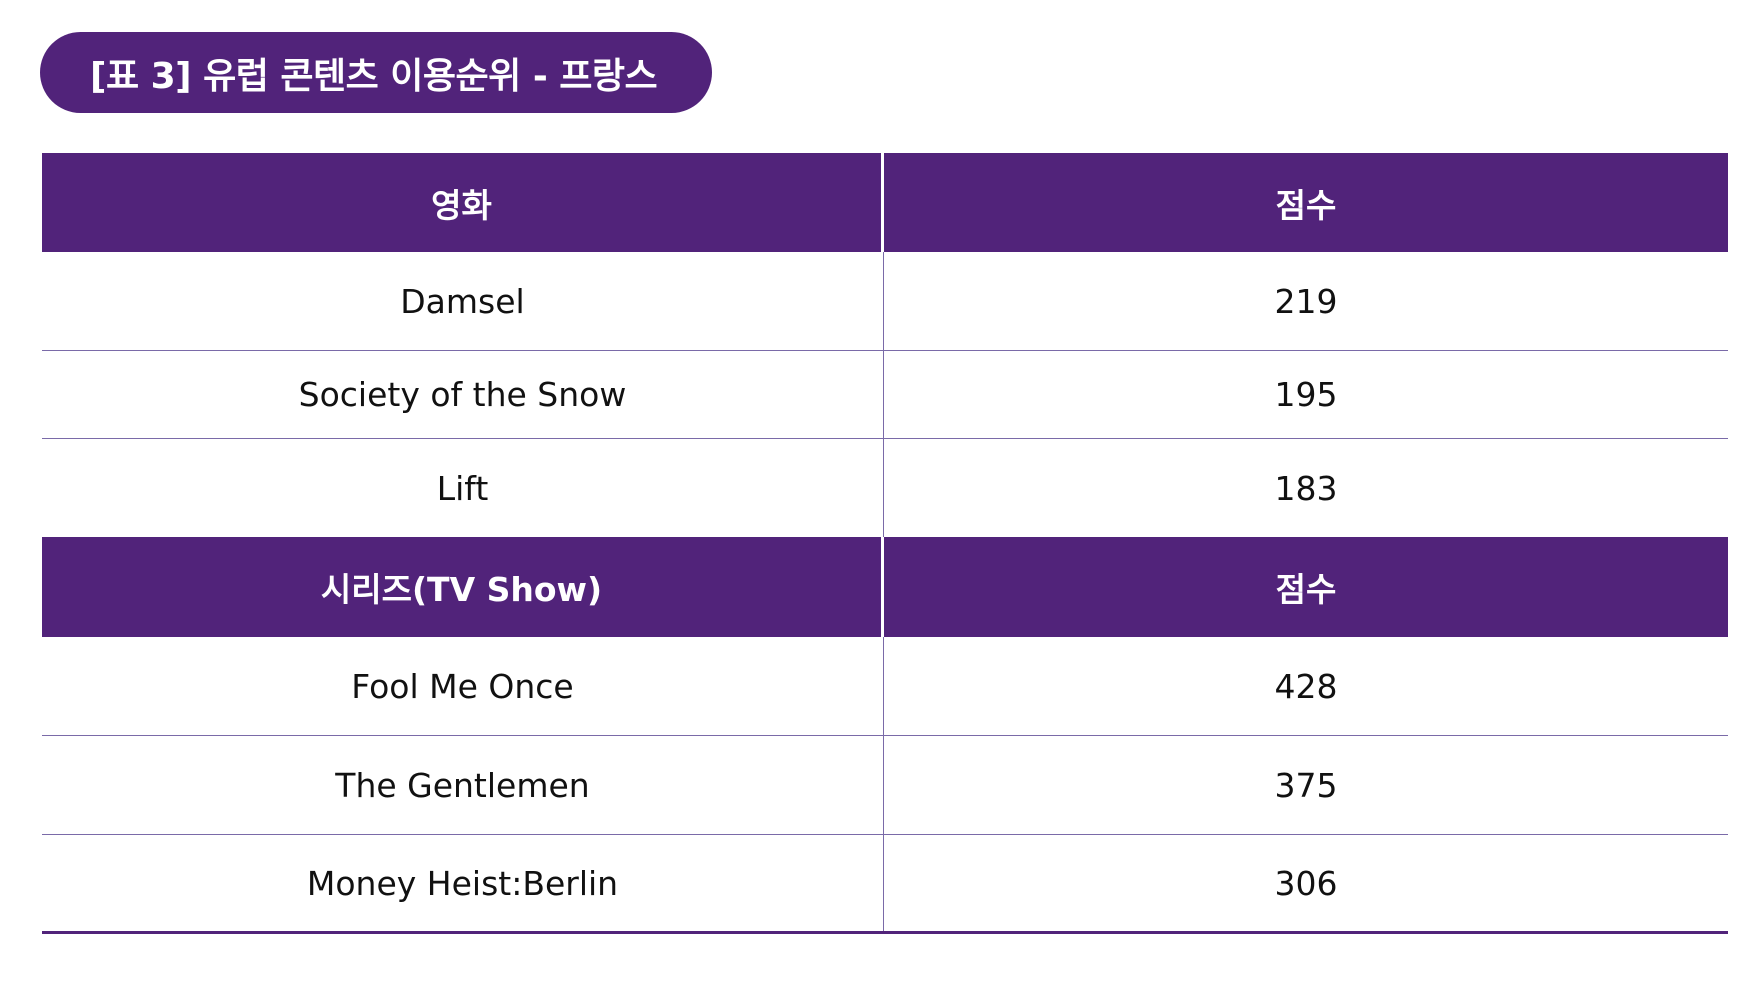 The width and height of the screenshot is (1764, 996). What do you see at coordinates (463, 394) in the screenshot?
I see `movie-title-cell: Society of the Snow` at bounding box center [463, 394].